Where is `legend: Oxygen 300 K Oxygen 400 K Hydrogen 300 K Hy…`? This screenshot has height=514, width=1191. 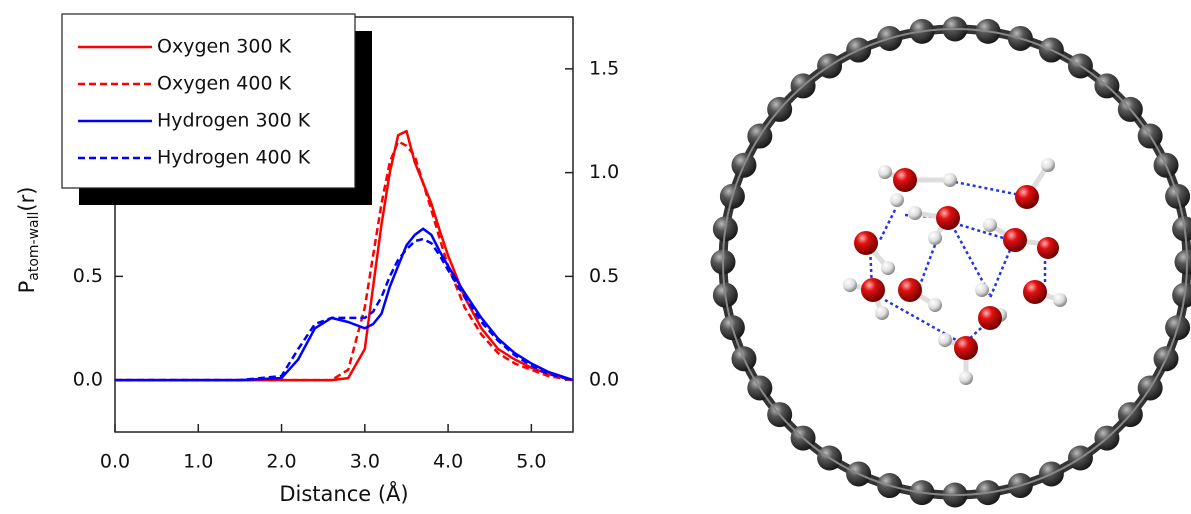 legend: Oxygen 300 K Oxygen 400 K Hydrogen 300 K Hy… is located at coordinates (216, 109).